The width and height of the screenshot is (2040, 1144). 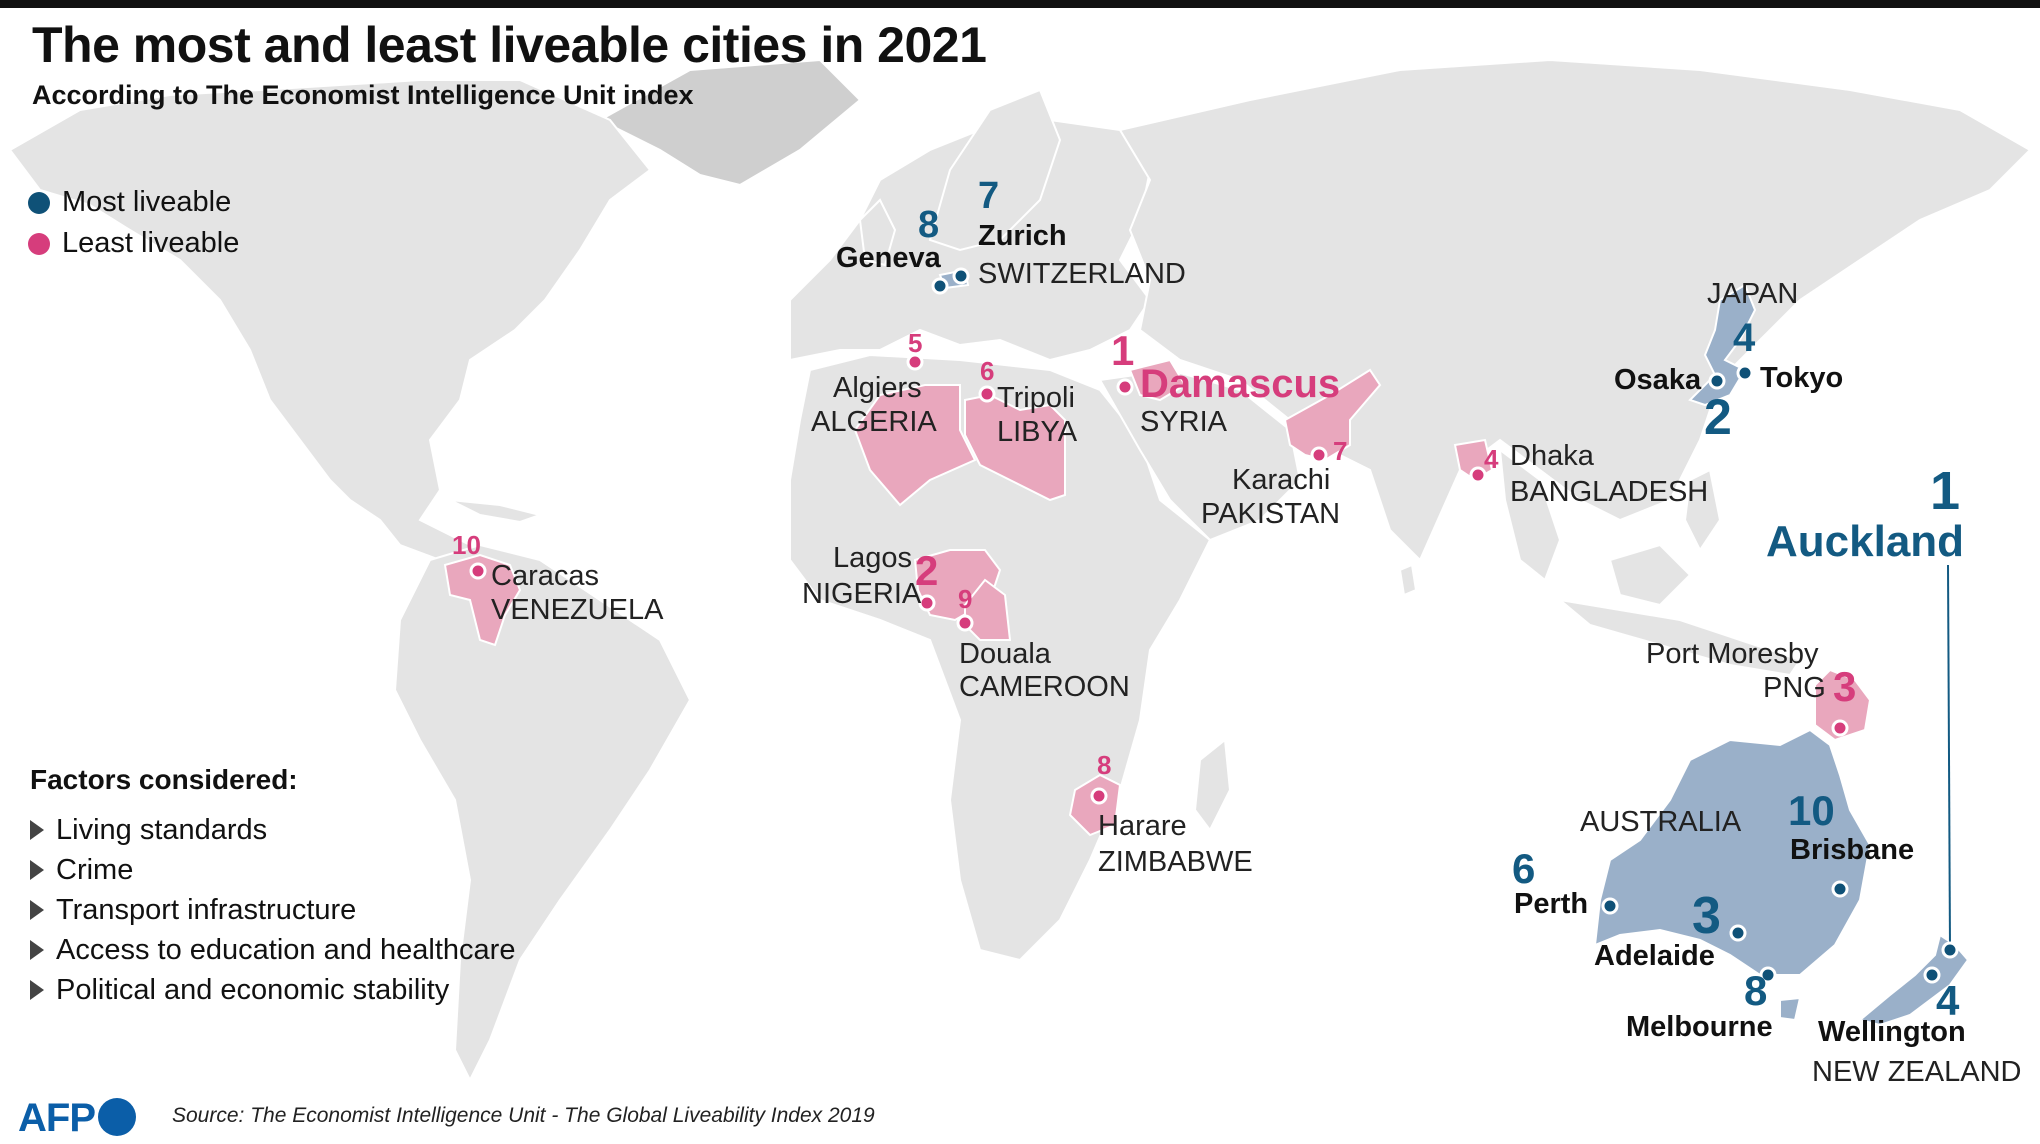 I want to click on rank-caracas: 10, so click(x=466, y=545).